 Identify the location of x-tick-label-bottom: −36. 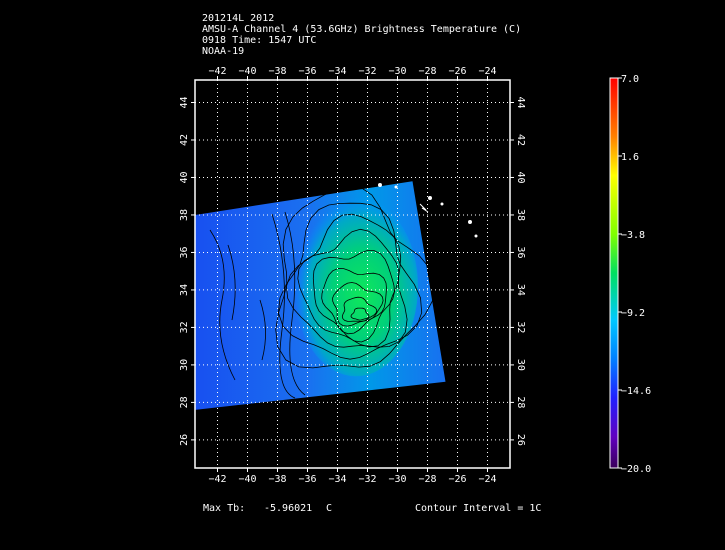
(307, 479).